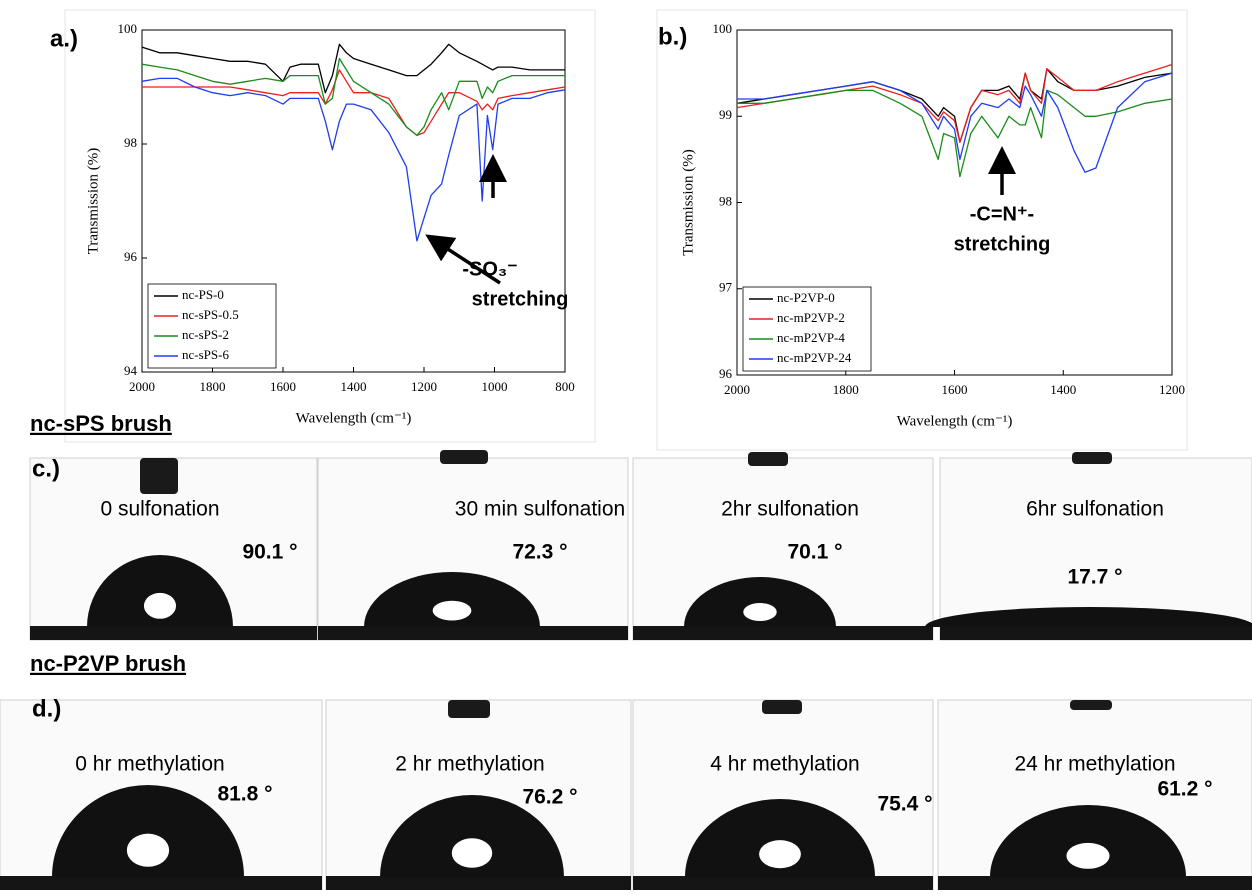 This screenshot has height=895, width=1252. I want to click on arrow, so click(463, 259).